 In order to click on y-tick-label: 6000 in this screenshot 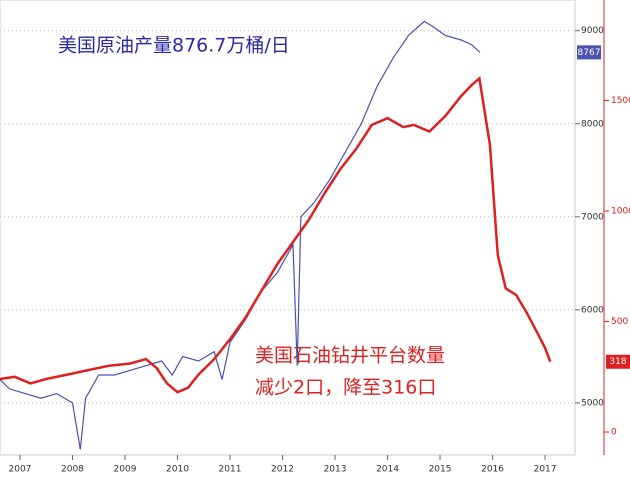, I will do `click(592, 310)`.